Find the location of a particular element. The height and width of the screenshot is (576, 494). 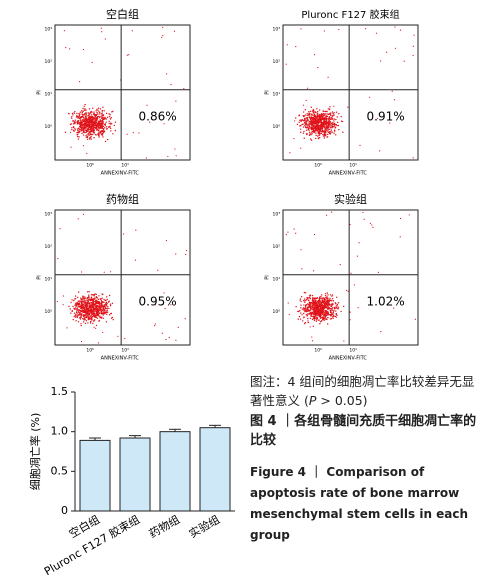

note-p: P is located at coordinates (312, 400).